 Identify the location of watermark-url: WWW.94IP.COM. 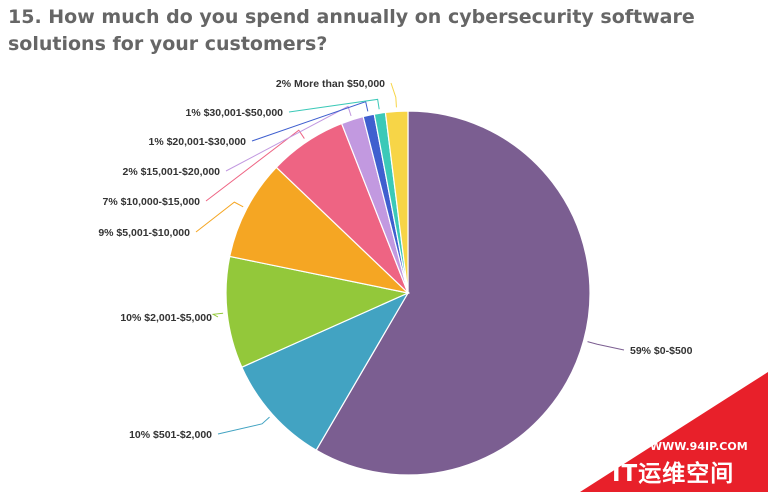
(699, 446).